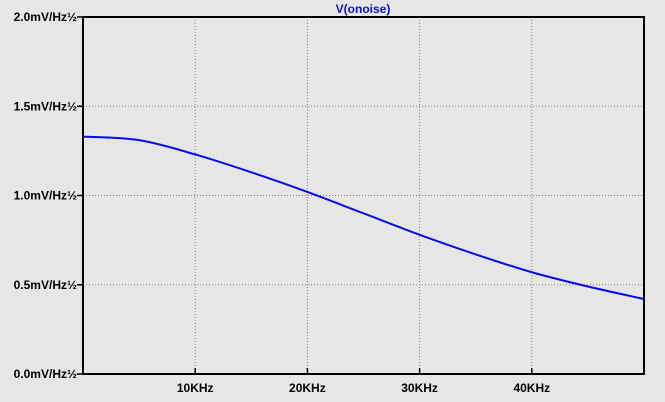 Image resolution: width=665 pixels, height=402 pixels. I want to click on x-tick-label: 30KHz, so click(419, 388).